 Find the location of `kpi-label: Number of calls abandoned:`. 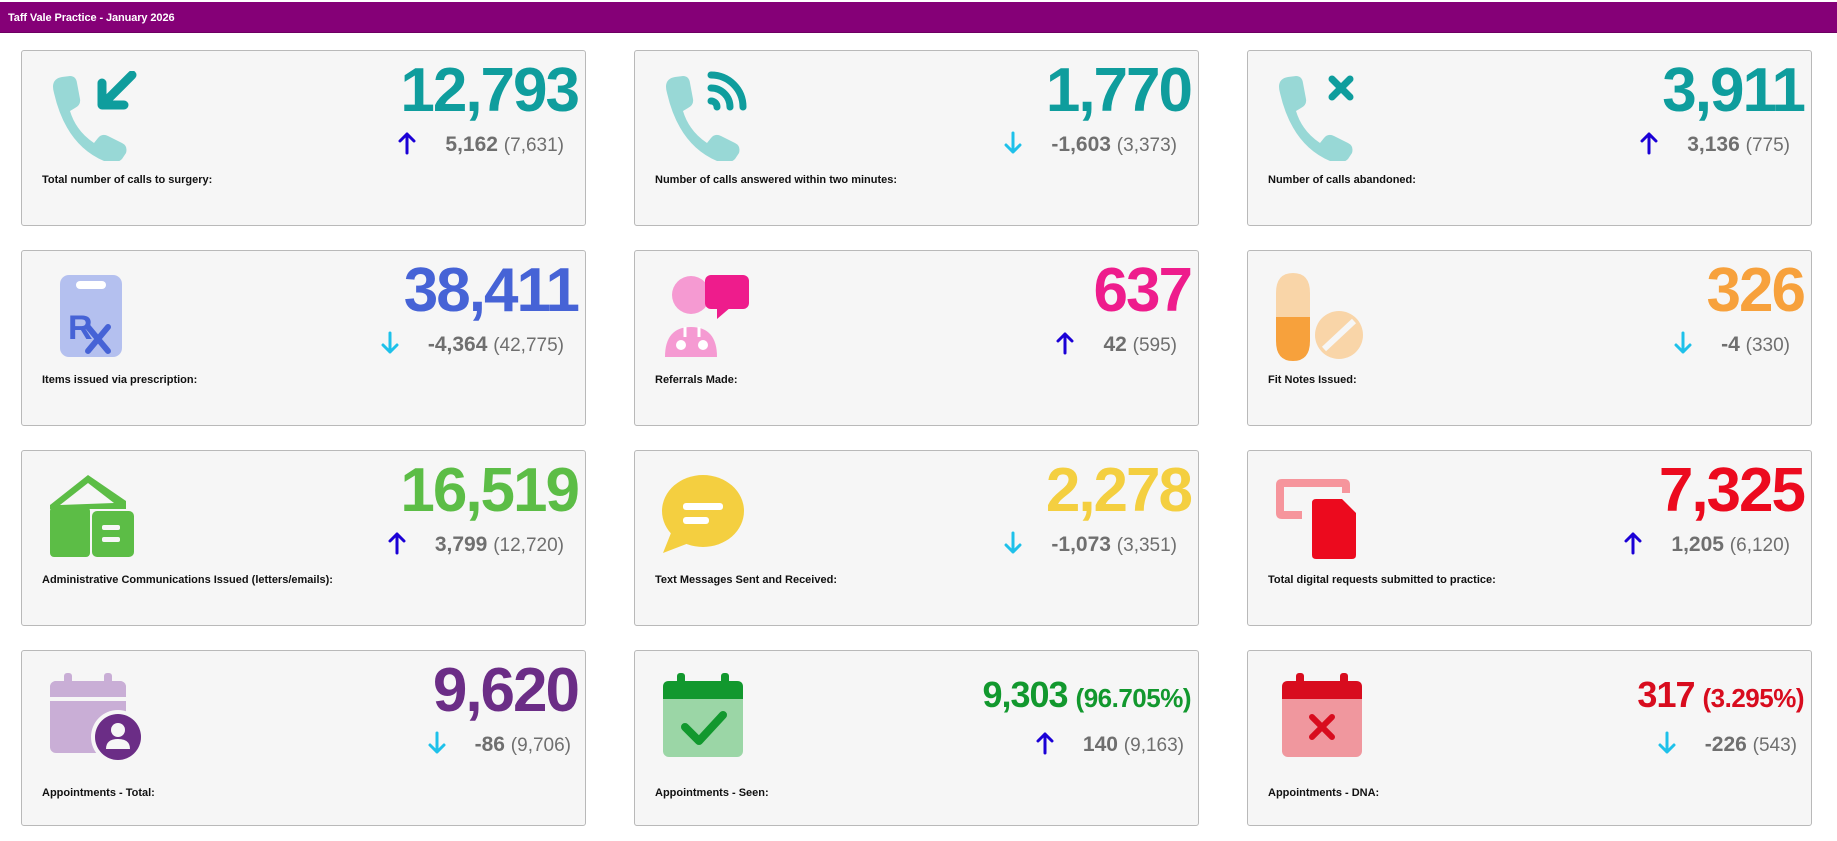

kpi-label: Number of calls abandoned: is located at coordinates (1342, 180).